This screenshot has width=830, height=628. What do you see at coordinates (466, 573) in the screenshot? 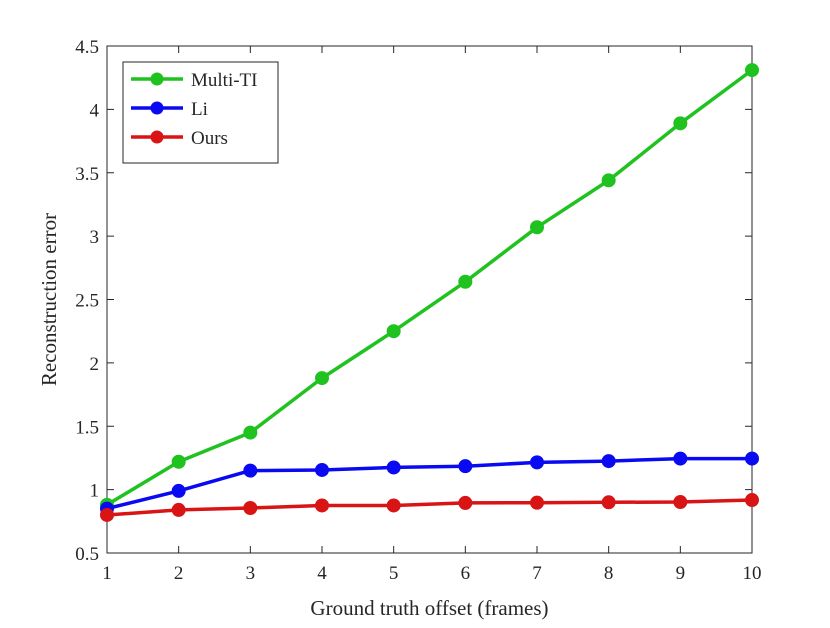
I see `x-tick-label: 6` at bounding box center [466, 573].